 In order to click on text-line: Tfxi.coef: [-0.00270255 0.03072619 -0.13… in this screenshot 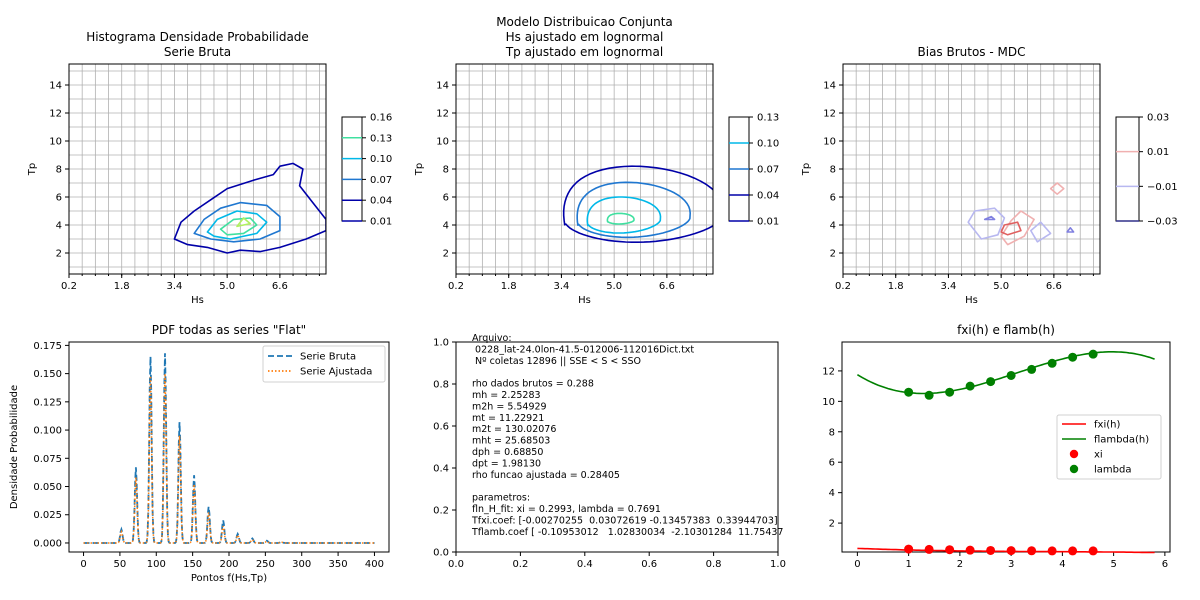, I will do `click(624, 520)`.